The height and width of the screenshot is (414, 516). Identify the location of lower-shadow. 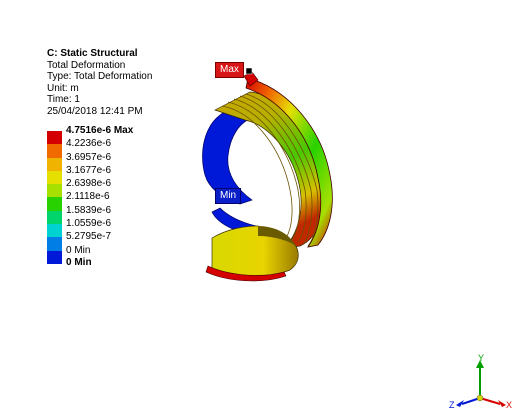
(277, 236).